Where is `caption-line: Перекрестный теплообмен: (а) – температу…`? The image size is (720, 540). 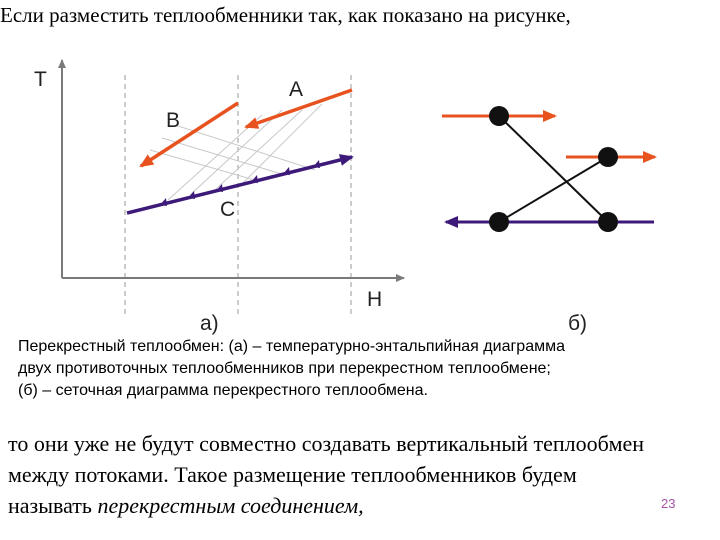
caption-line: Перекрестный теплообмен: (а) – температу… is located at coordinates (291, 346).